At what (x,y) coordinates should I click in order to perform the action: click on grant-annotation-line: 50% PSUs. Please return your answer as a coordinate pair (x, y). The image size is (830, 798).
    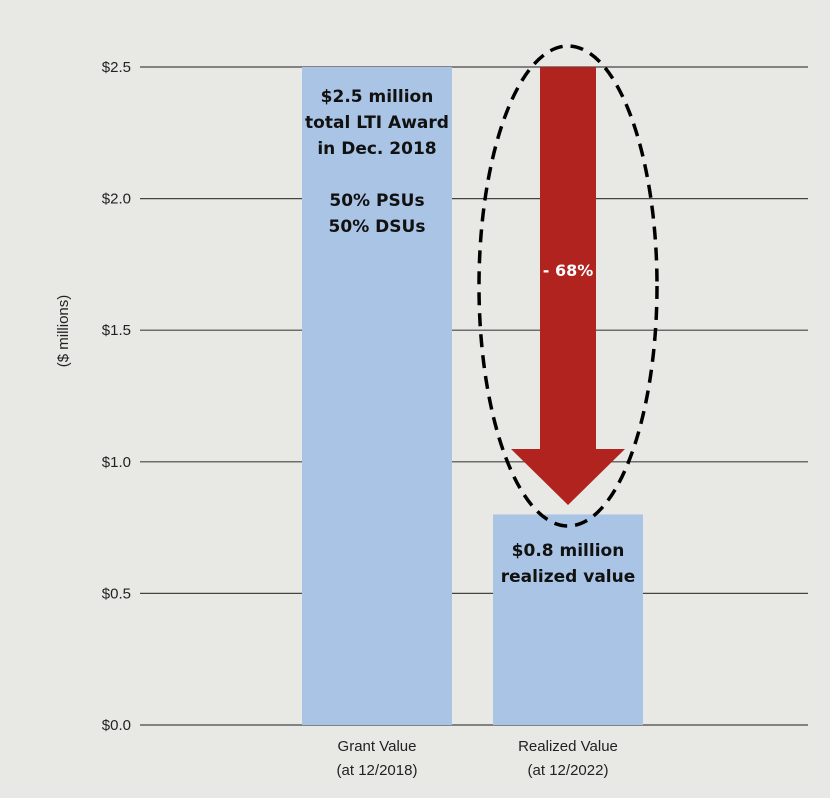
    Looking at the image, I should click on (376, 201).